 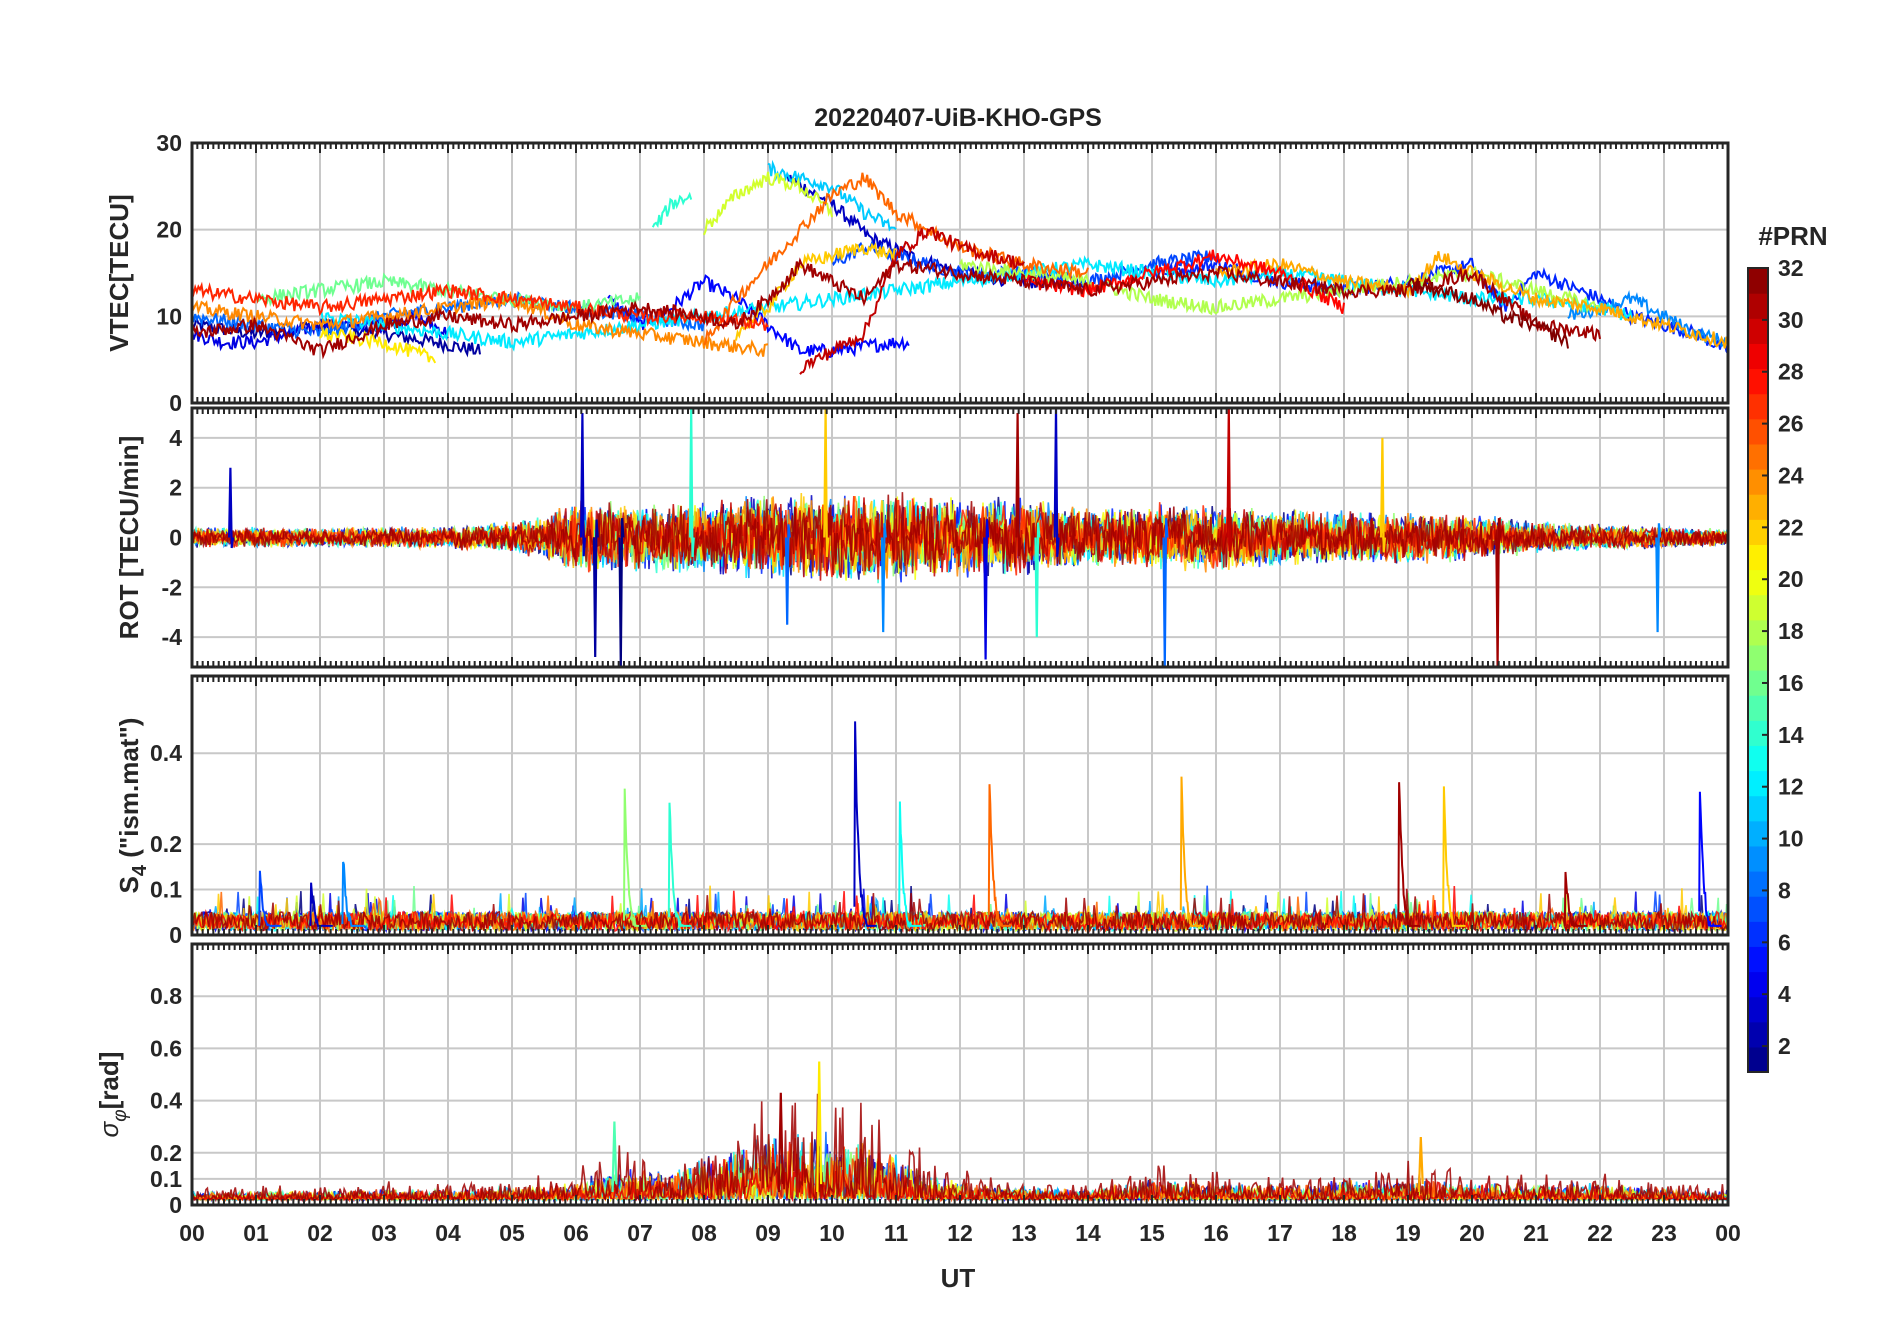 I want to click on colorbar-tick-label: 4, so click(x=1784, y=994).